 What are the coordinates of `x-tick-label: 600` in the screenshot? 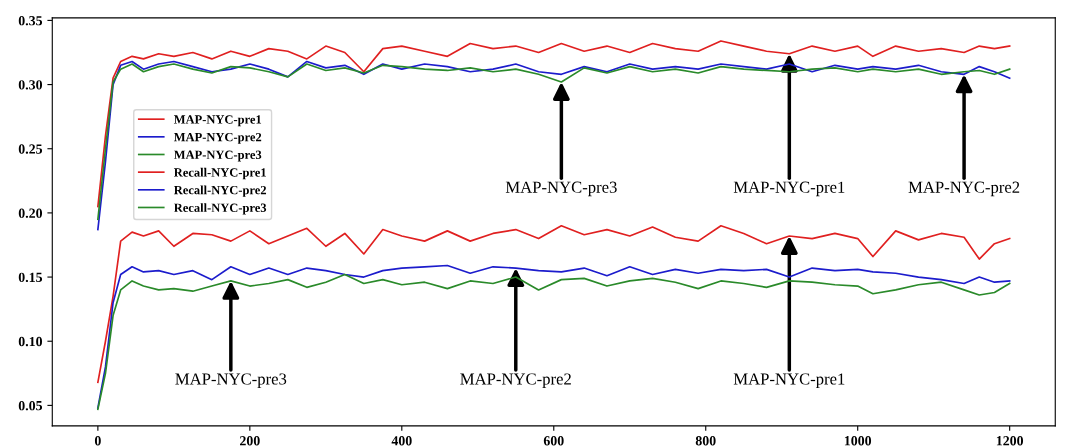 It's located at (553, 441).